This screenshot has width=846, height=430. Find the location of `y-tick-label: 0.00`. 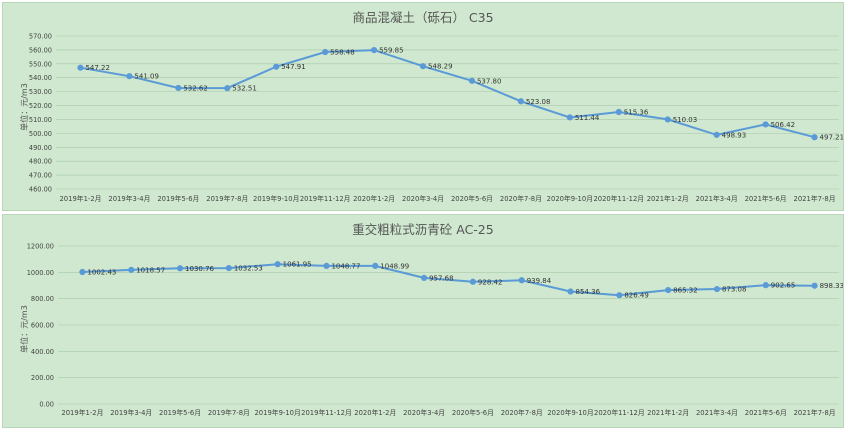

y-tick-label: 0.00 is located at coordinates (46, 405).